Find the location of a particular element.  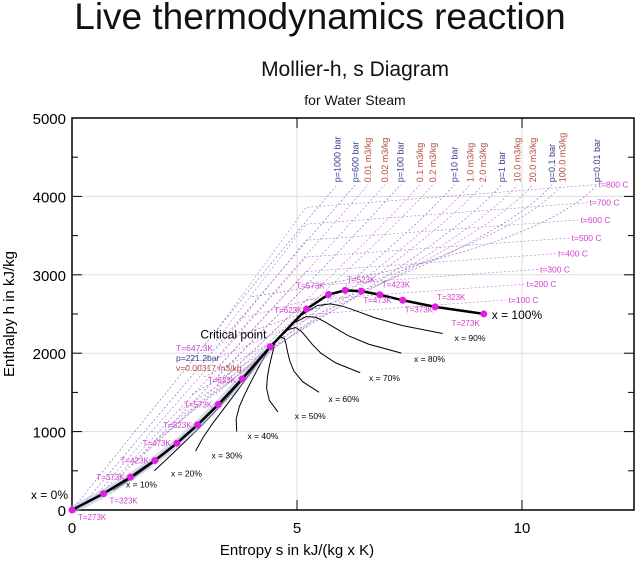

isochore-line is located at coordinates (401, 251).